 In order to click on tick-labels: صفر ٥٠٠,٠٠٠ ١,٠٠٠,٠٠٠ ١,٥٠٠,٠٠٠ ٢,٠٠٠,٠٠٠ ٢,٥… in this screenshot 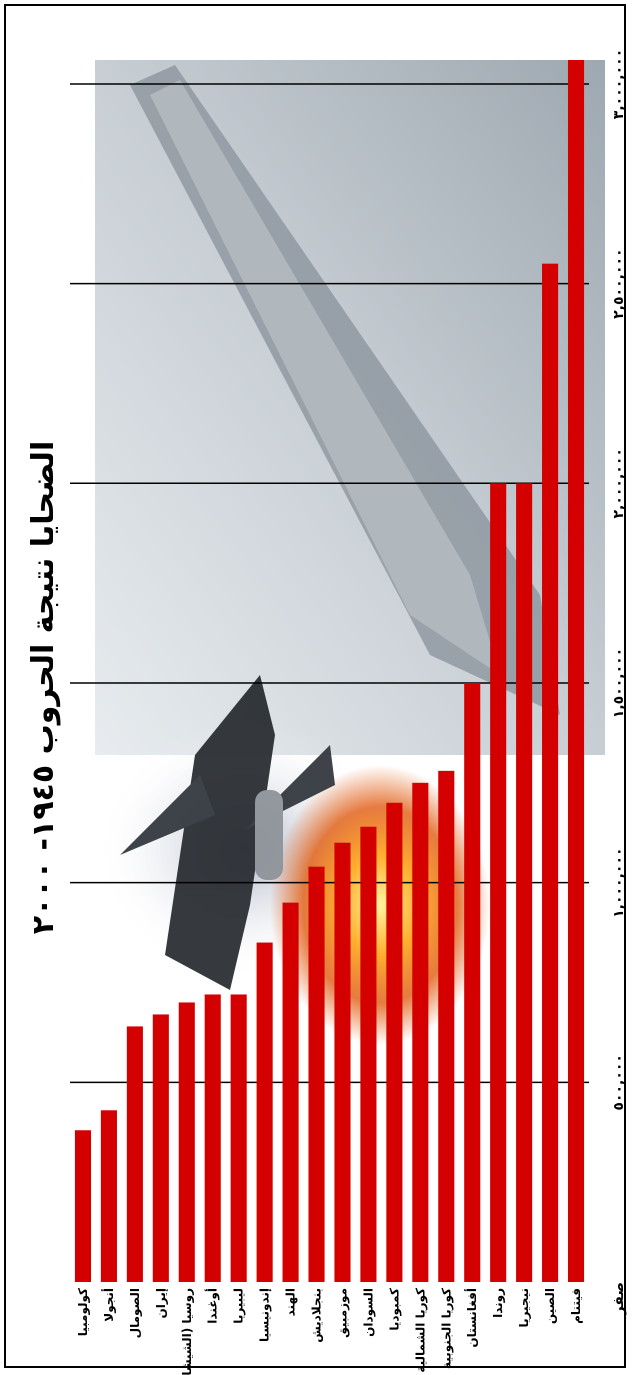, I will do `click(619, 682)`.